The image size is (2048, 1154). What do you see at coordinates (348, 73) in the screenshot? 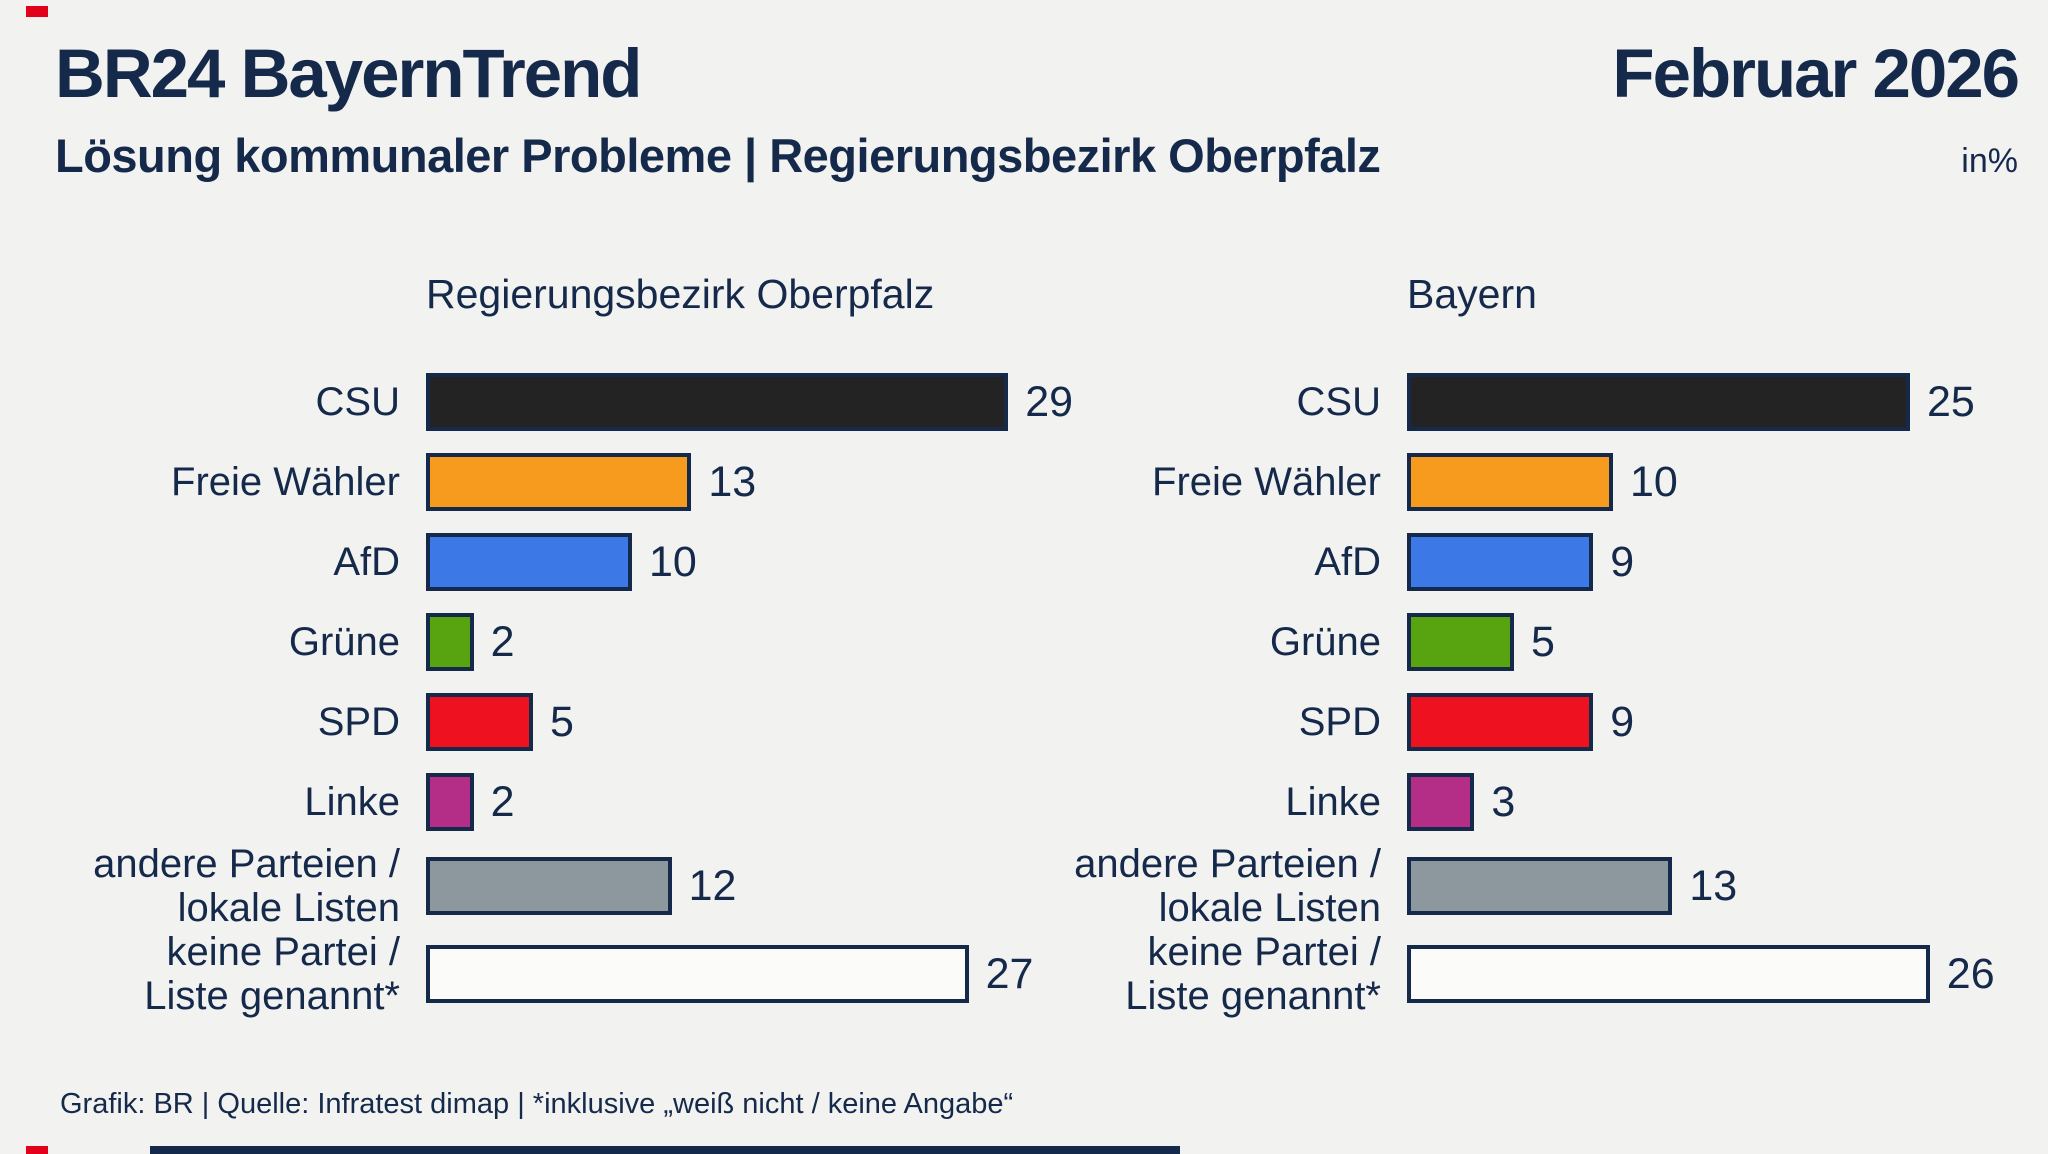
I see `page-title: BR24 BayernTrend` at bounding box center [348, 73].